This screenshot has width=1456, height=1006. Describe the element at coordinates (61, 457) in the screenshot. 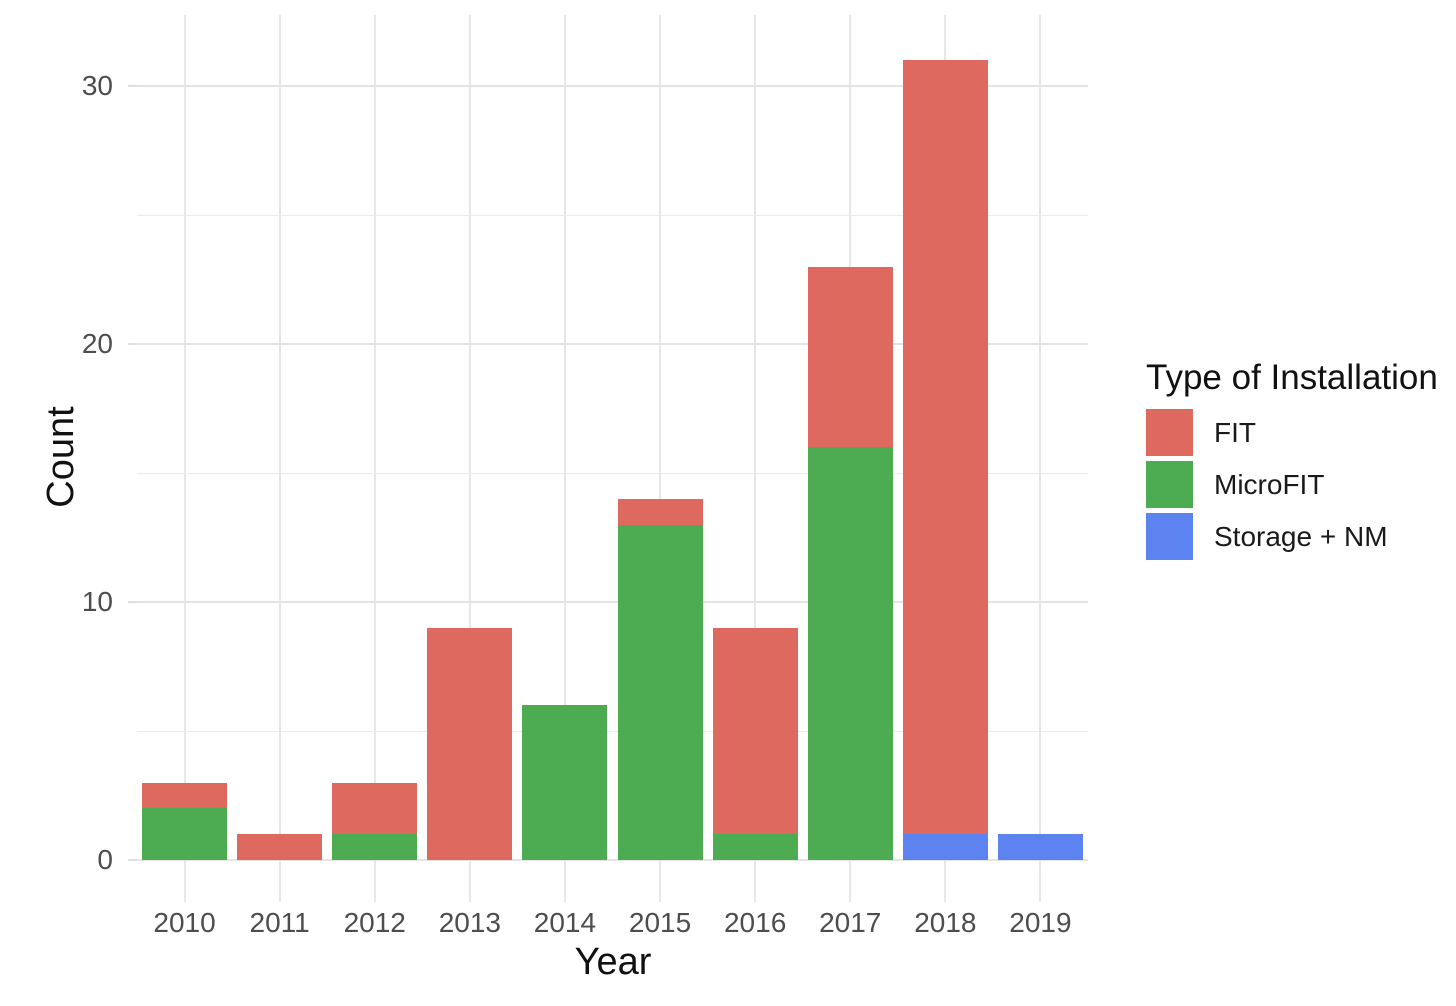

I see `y-axis-title: Count` at that location.